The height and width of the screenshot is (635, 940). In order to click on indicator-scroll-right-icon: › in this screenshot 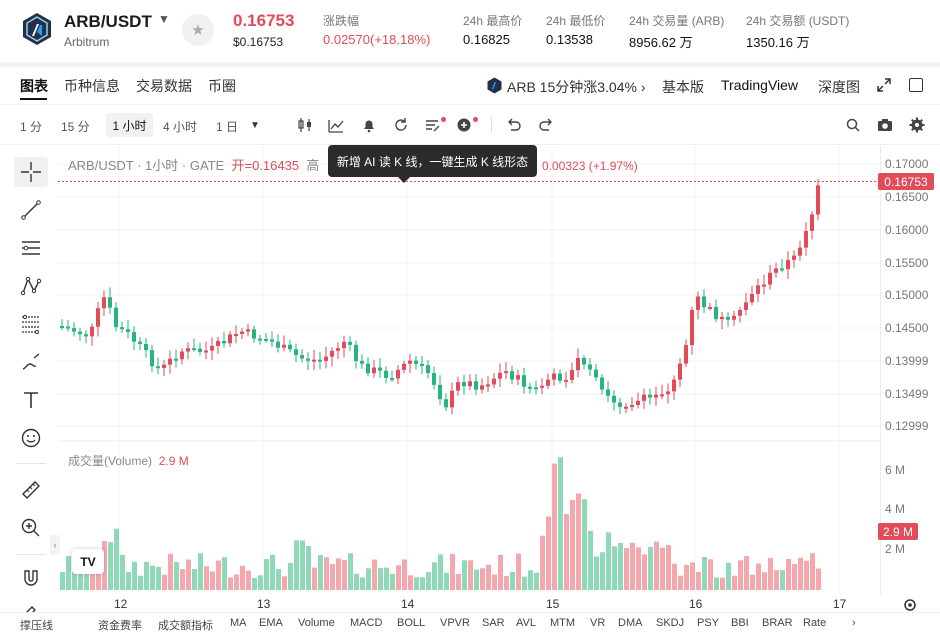, I will do `click(854, 623)`.